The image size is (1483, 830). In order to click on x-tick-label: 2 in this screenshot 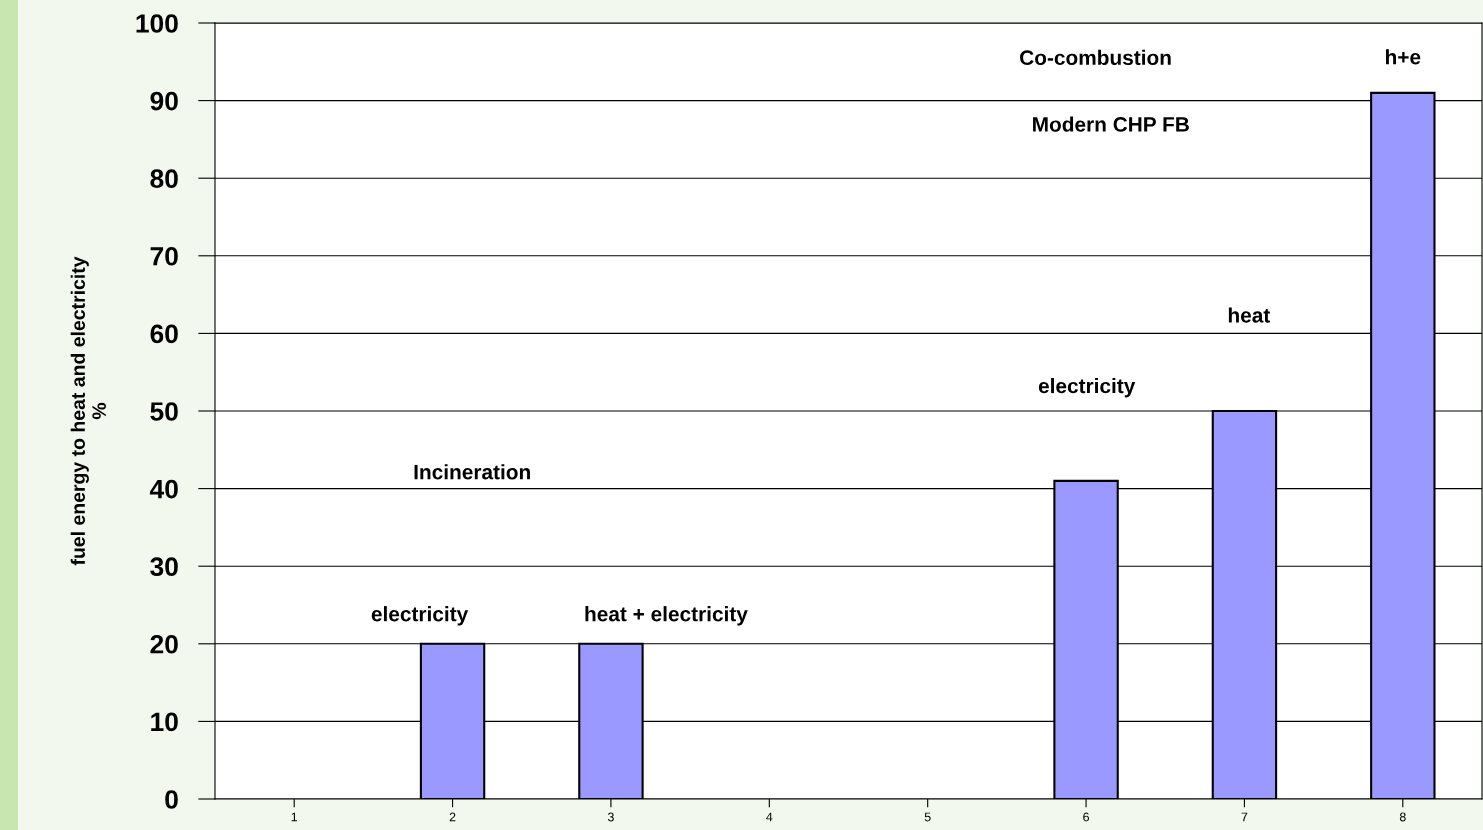, I will do `click(452, 817)`.